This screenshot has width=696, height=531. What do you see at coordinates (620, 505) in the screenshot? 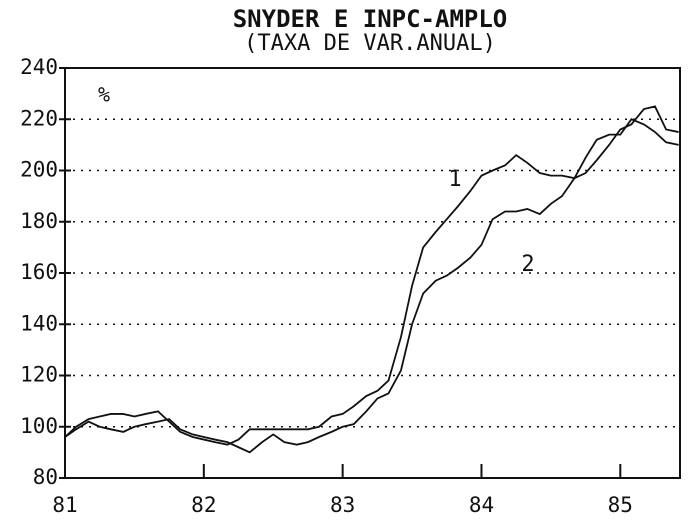
I see `x-tick-label: 85` at bounding box center [620, 505].